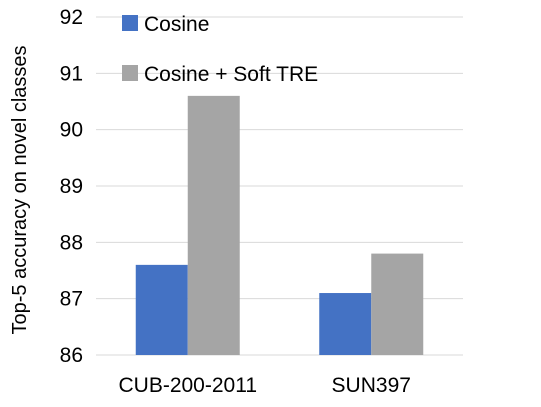 This screenshot has width=541, height=407. I want to click on y-tick-labels: 86 87 88 89 90 91 92, so click(71, 186).